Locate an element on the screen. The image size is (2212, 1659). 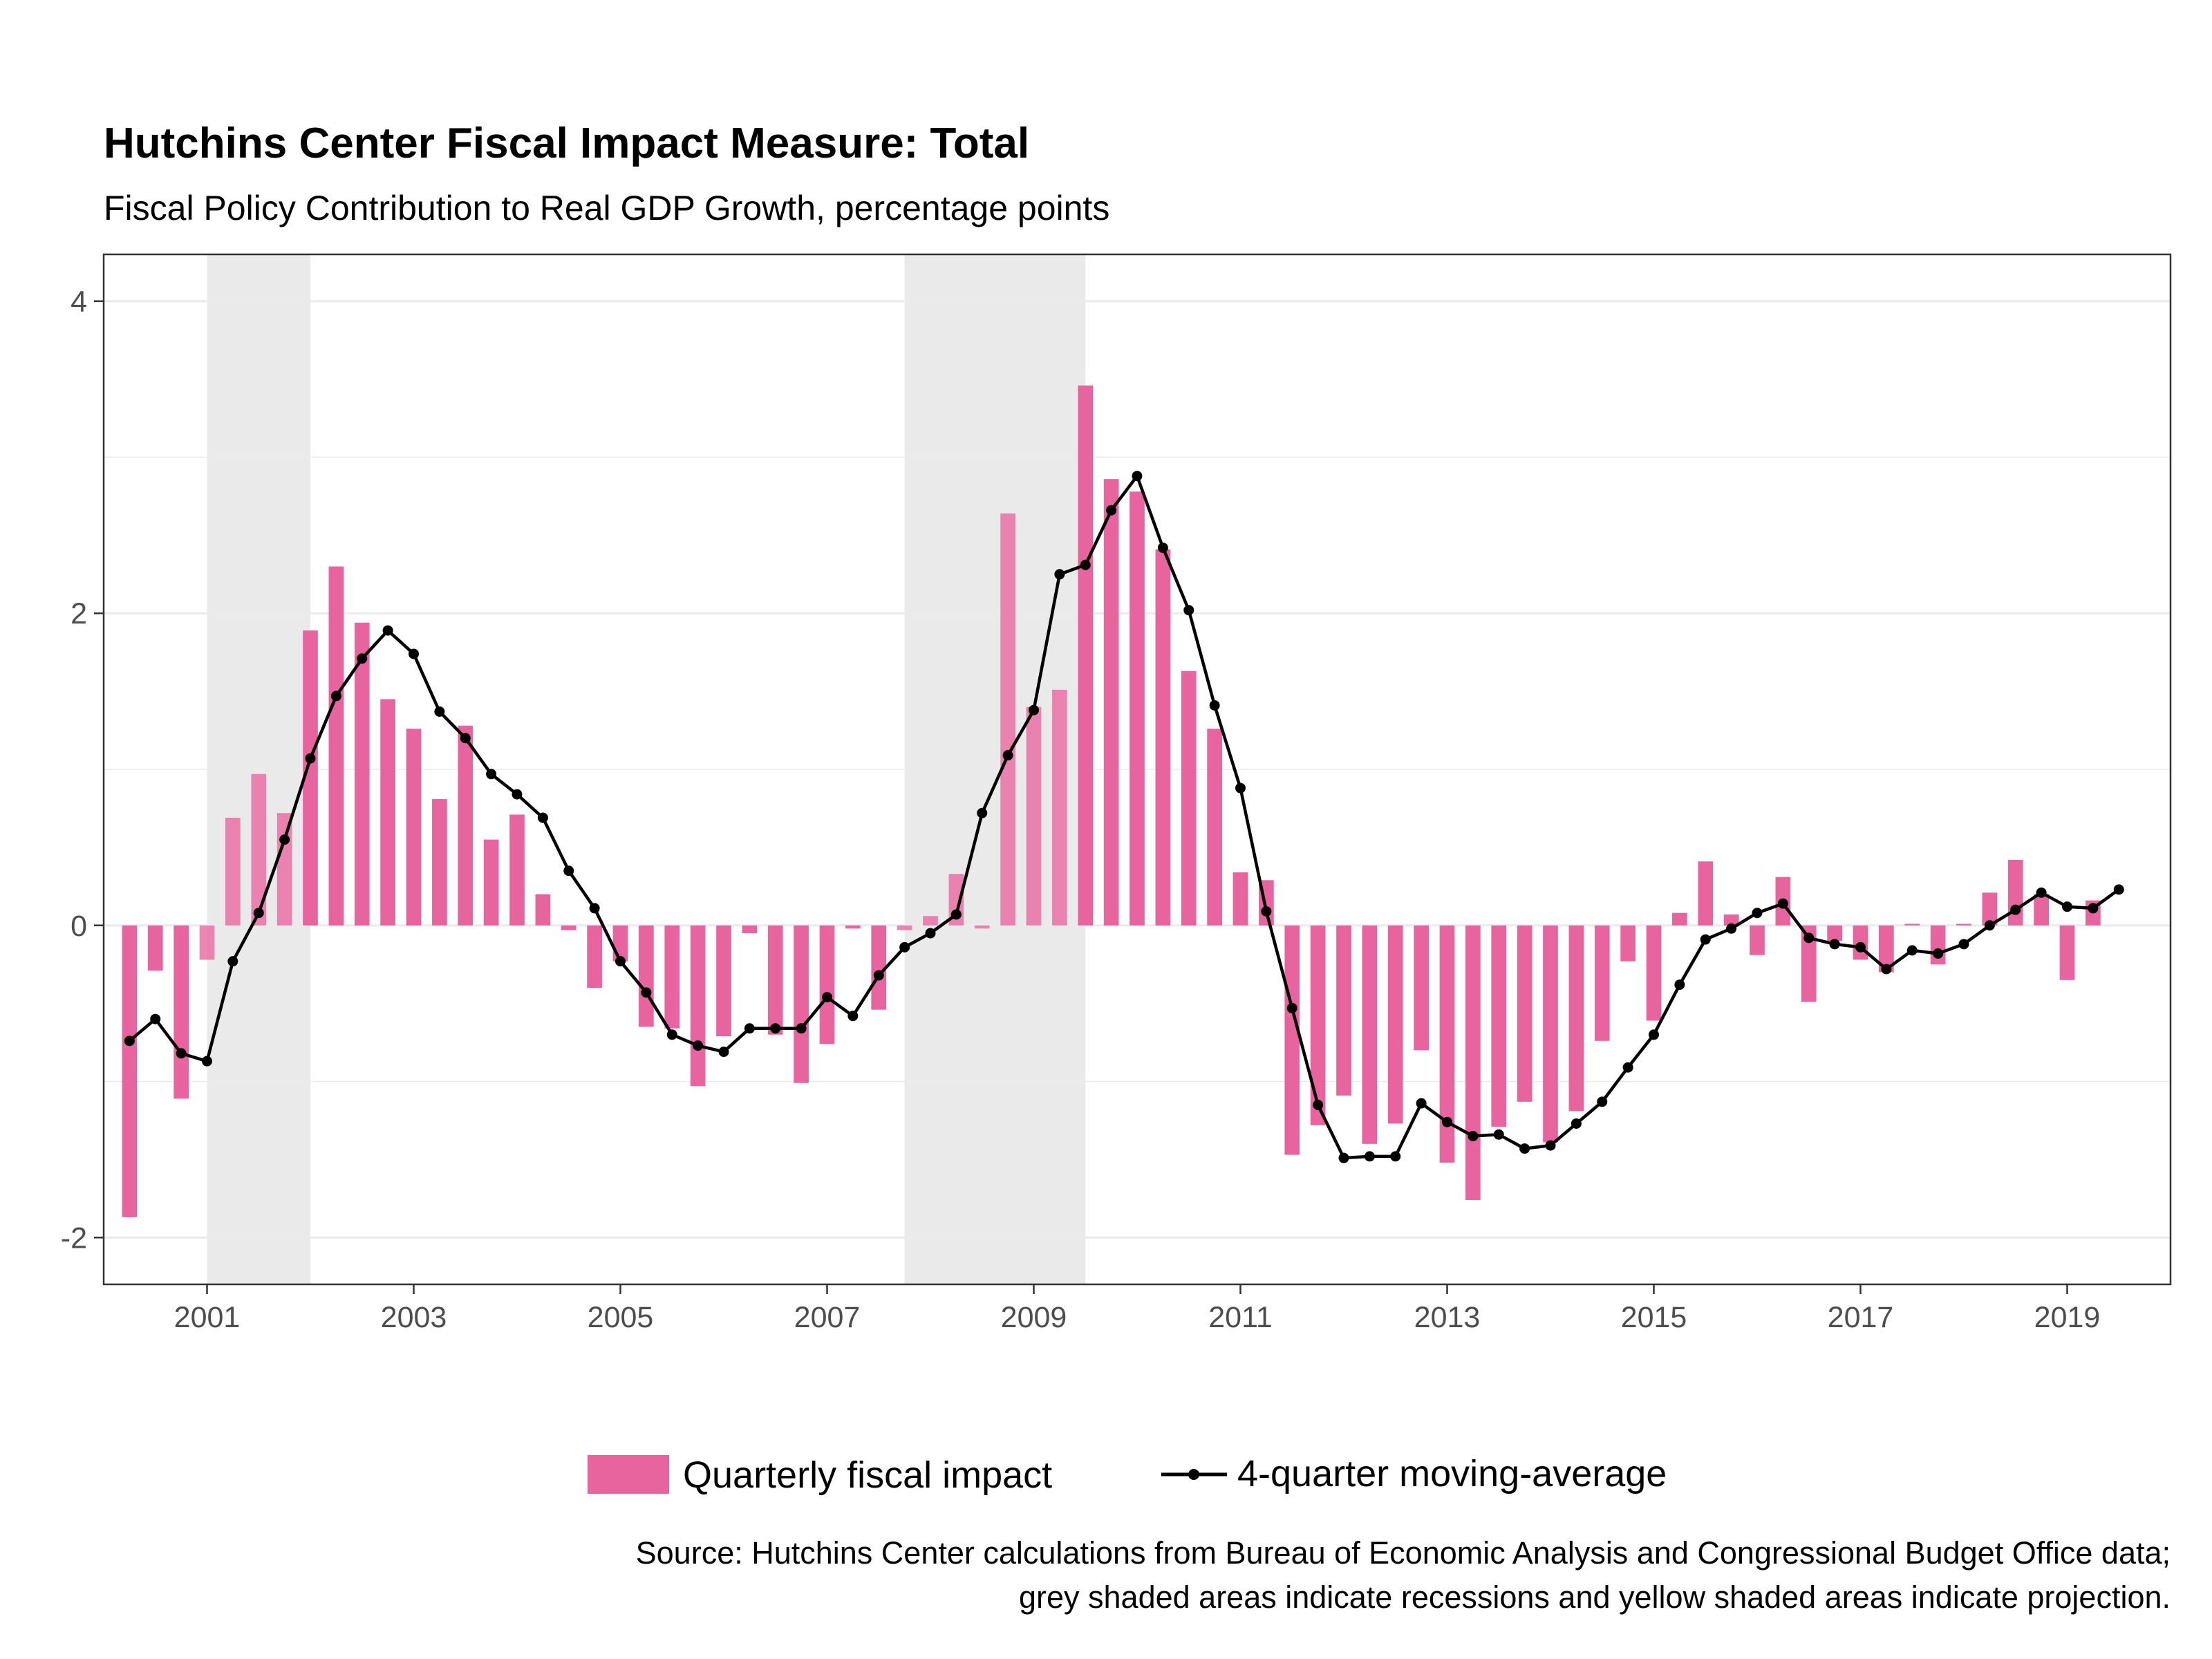
legend-bar-swatch is located at coordinates (629, 1474).